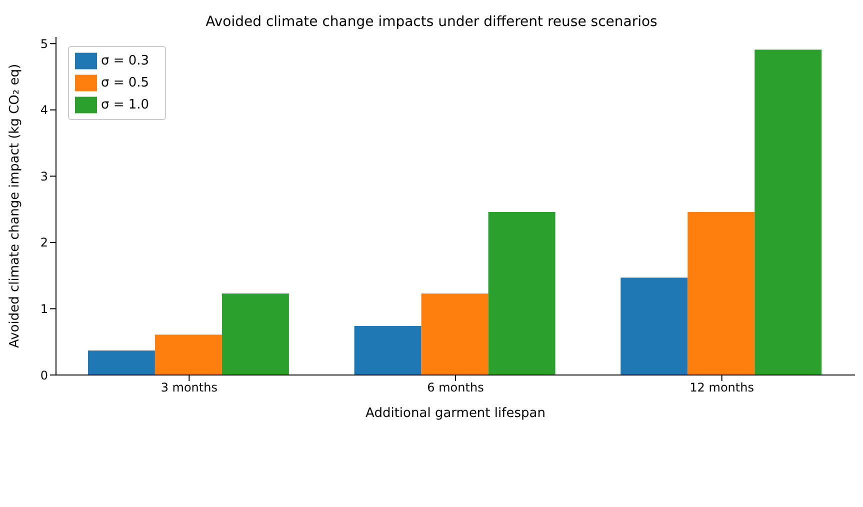  What do you see at coordinates (44, 43) in the screenshot?
I see `y-tick-label: 5` at bounding box center [44, 43].